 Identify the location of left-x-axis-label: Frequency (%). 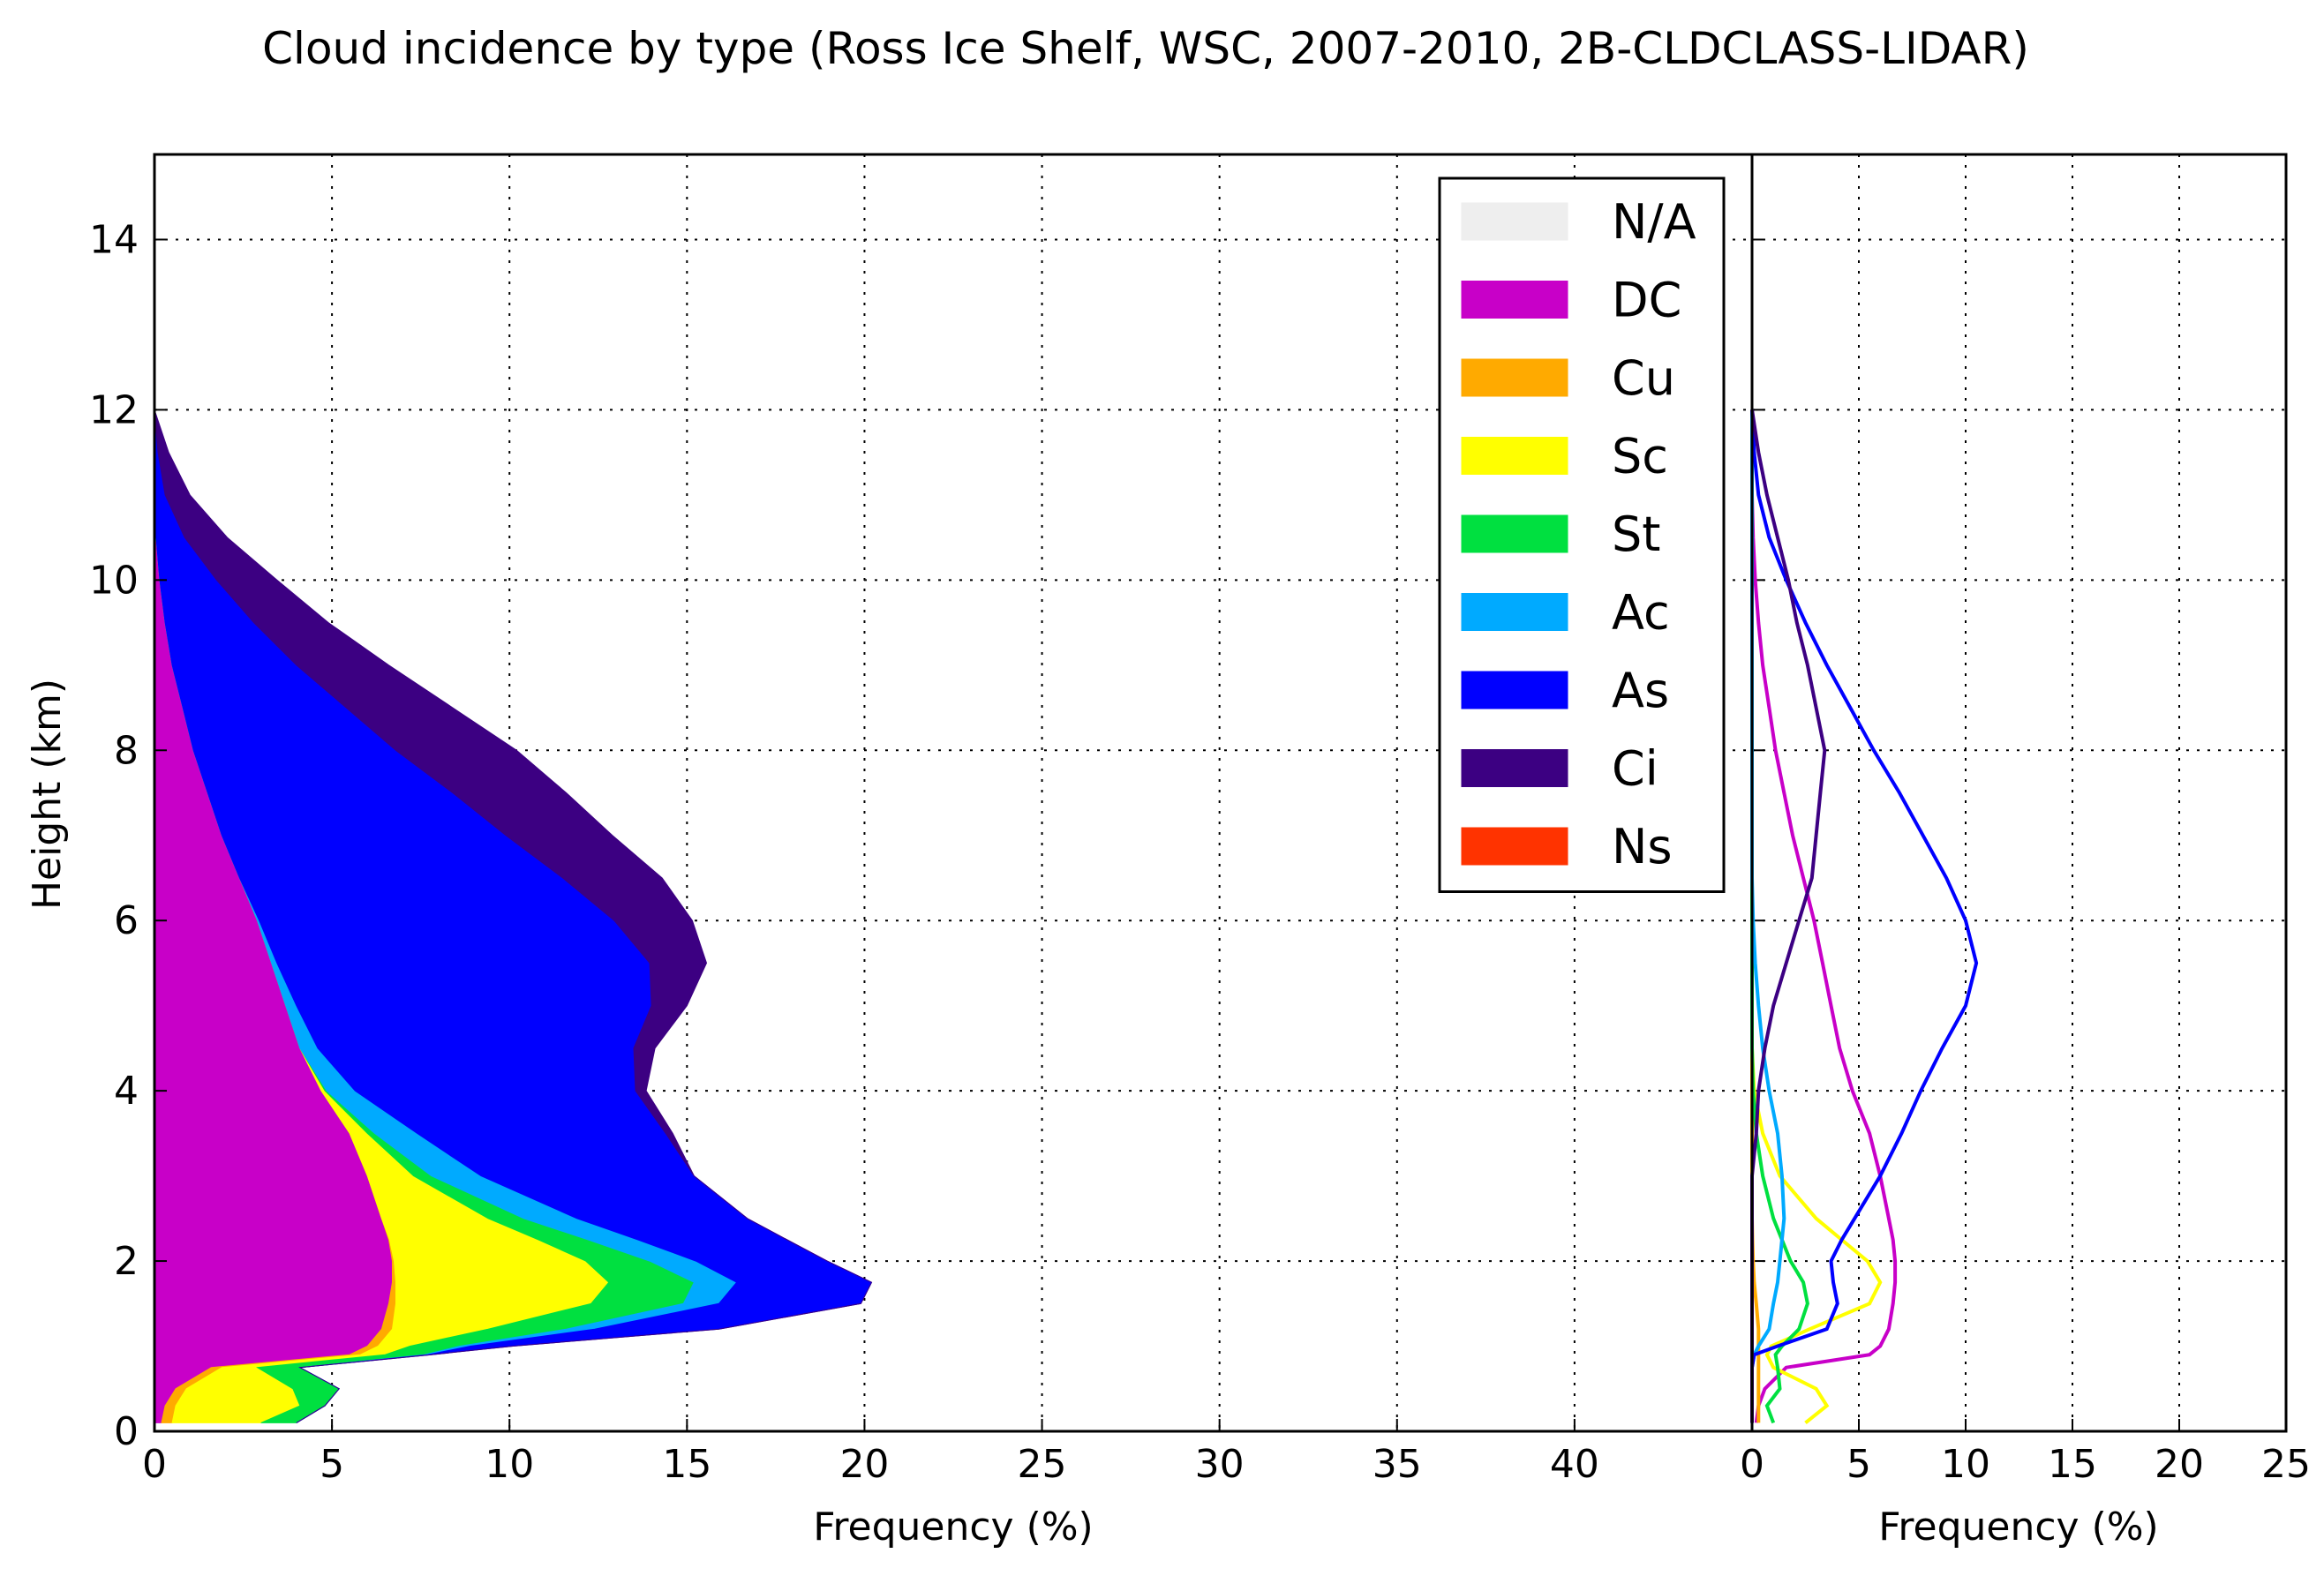
(953, 1527).